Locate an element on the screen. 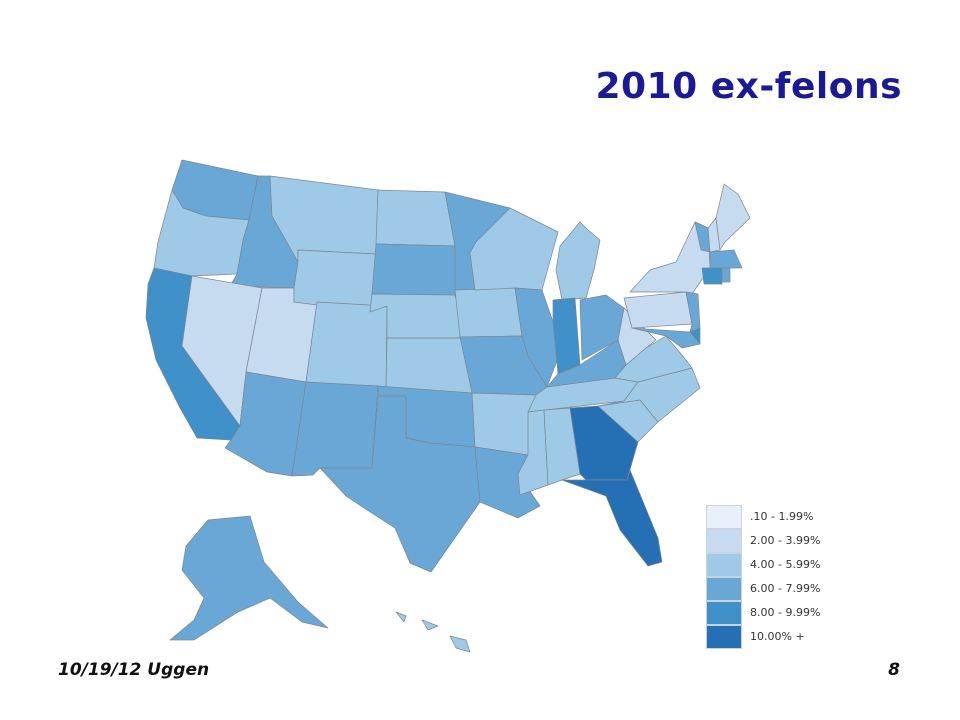 Image resolution: width=960 pixels, height=720 pixels. state-hi is located at coordinates (433, 632).